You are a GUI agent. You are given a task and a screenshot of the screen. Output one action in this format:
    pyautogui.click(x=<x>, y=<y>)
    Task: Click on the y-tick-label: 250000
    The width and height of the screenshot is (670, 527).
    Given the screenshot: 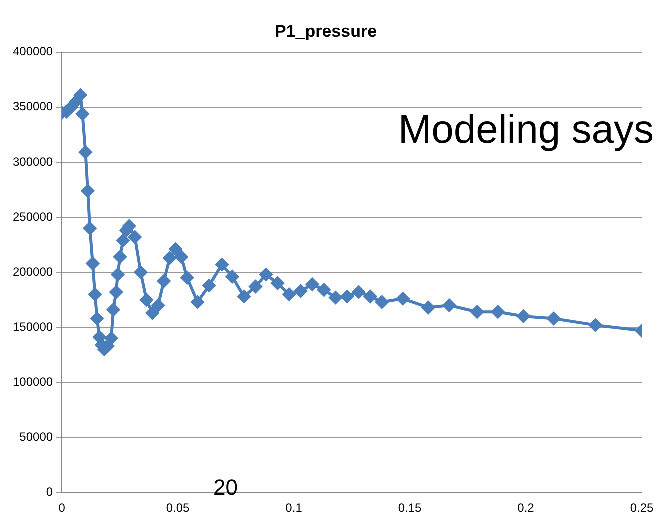 What is the action you would take?
    pyautogui.click(x=33, y=217)
    